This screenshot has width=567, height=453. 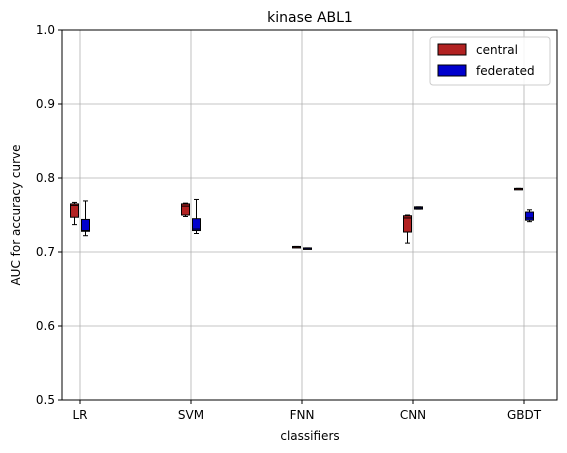 I want to click on x-tick-label: FNN, so click(x=302, y=415).